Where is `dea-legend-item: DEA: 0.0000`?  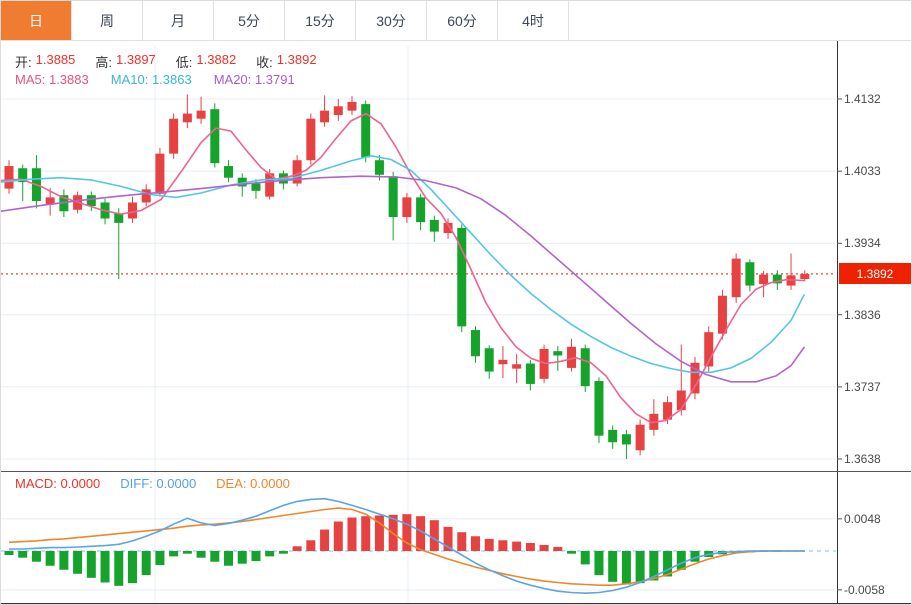 dea-legend-item: DEA: 0.0000 is located at coordinates (253, 483).